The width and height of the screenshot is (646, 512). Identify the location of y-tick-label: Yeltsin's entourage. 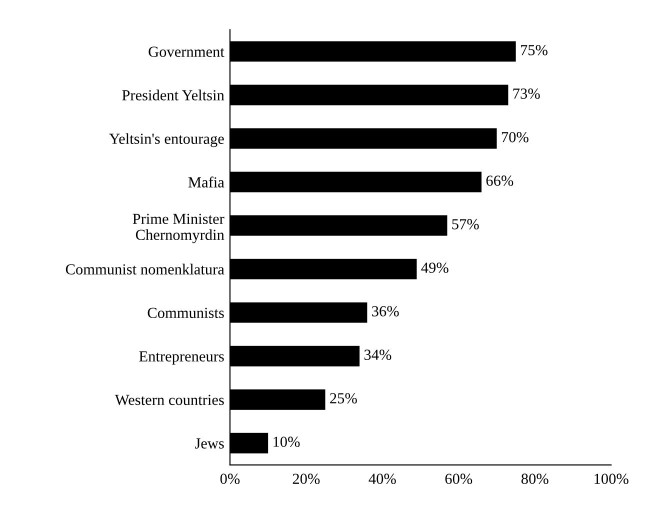
(166, 140).